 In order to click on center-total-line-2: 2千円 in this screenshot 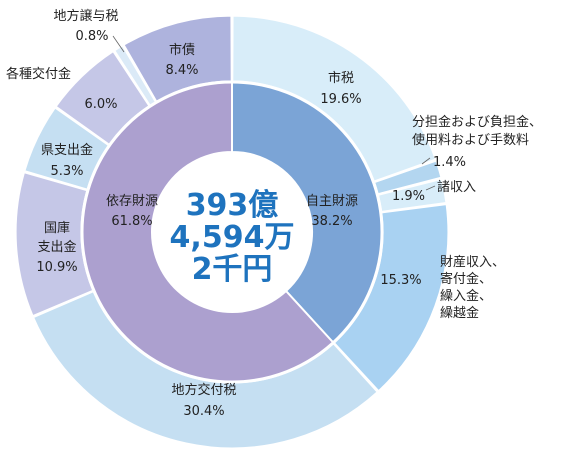, I will do `click(232, 269)`.